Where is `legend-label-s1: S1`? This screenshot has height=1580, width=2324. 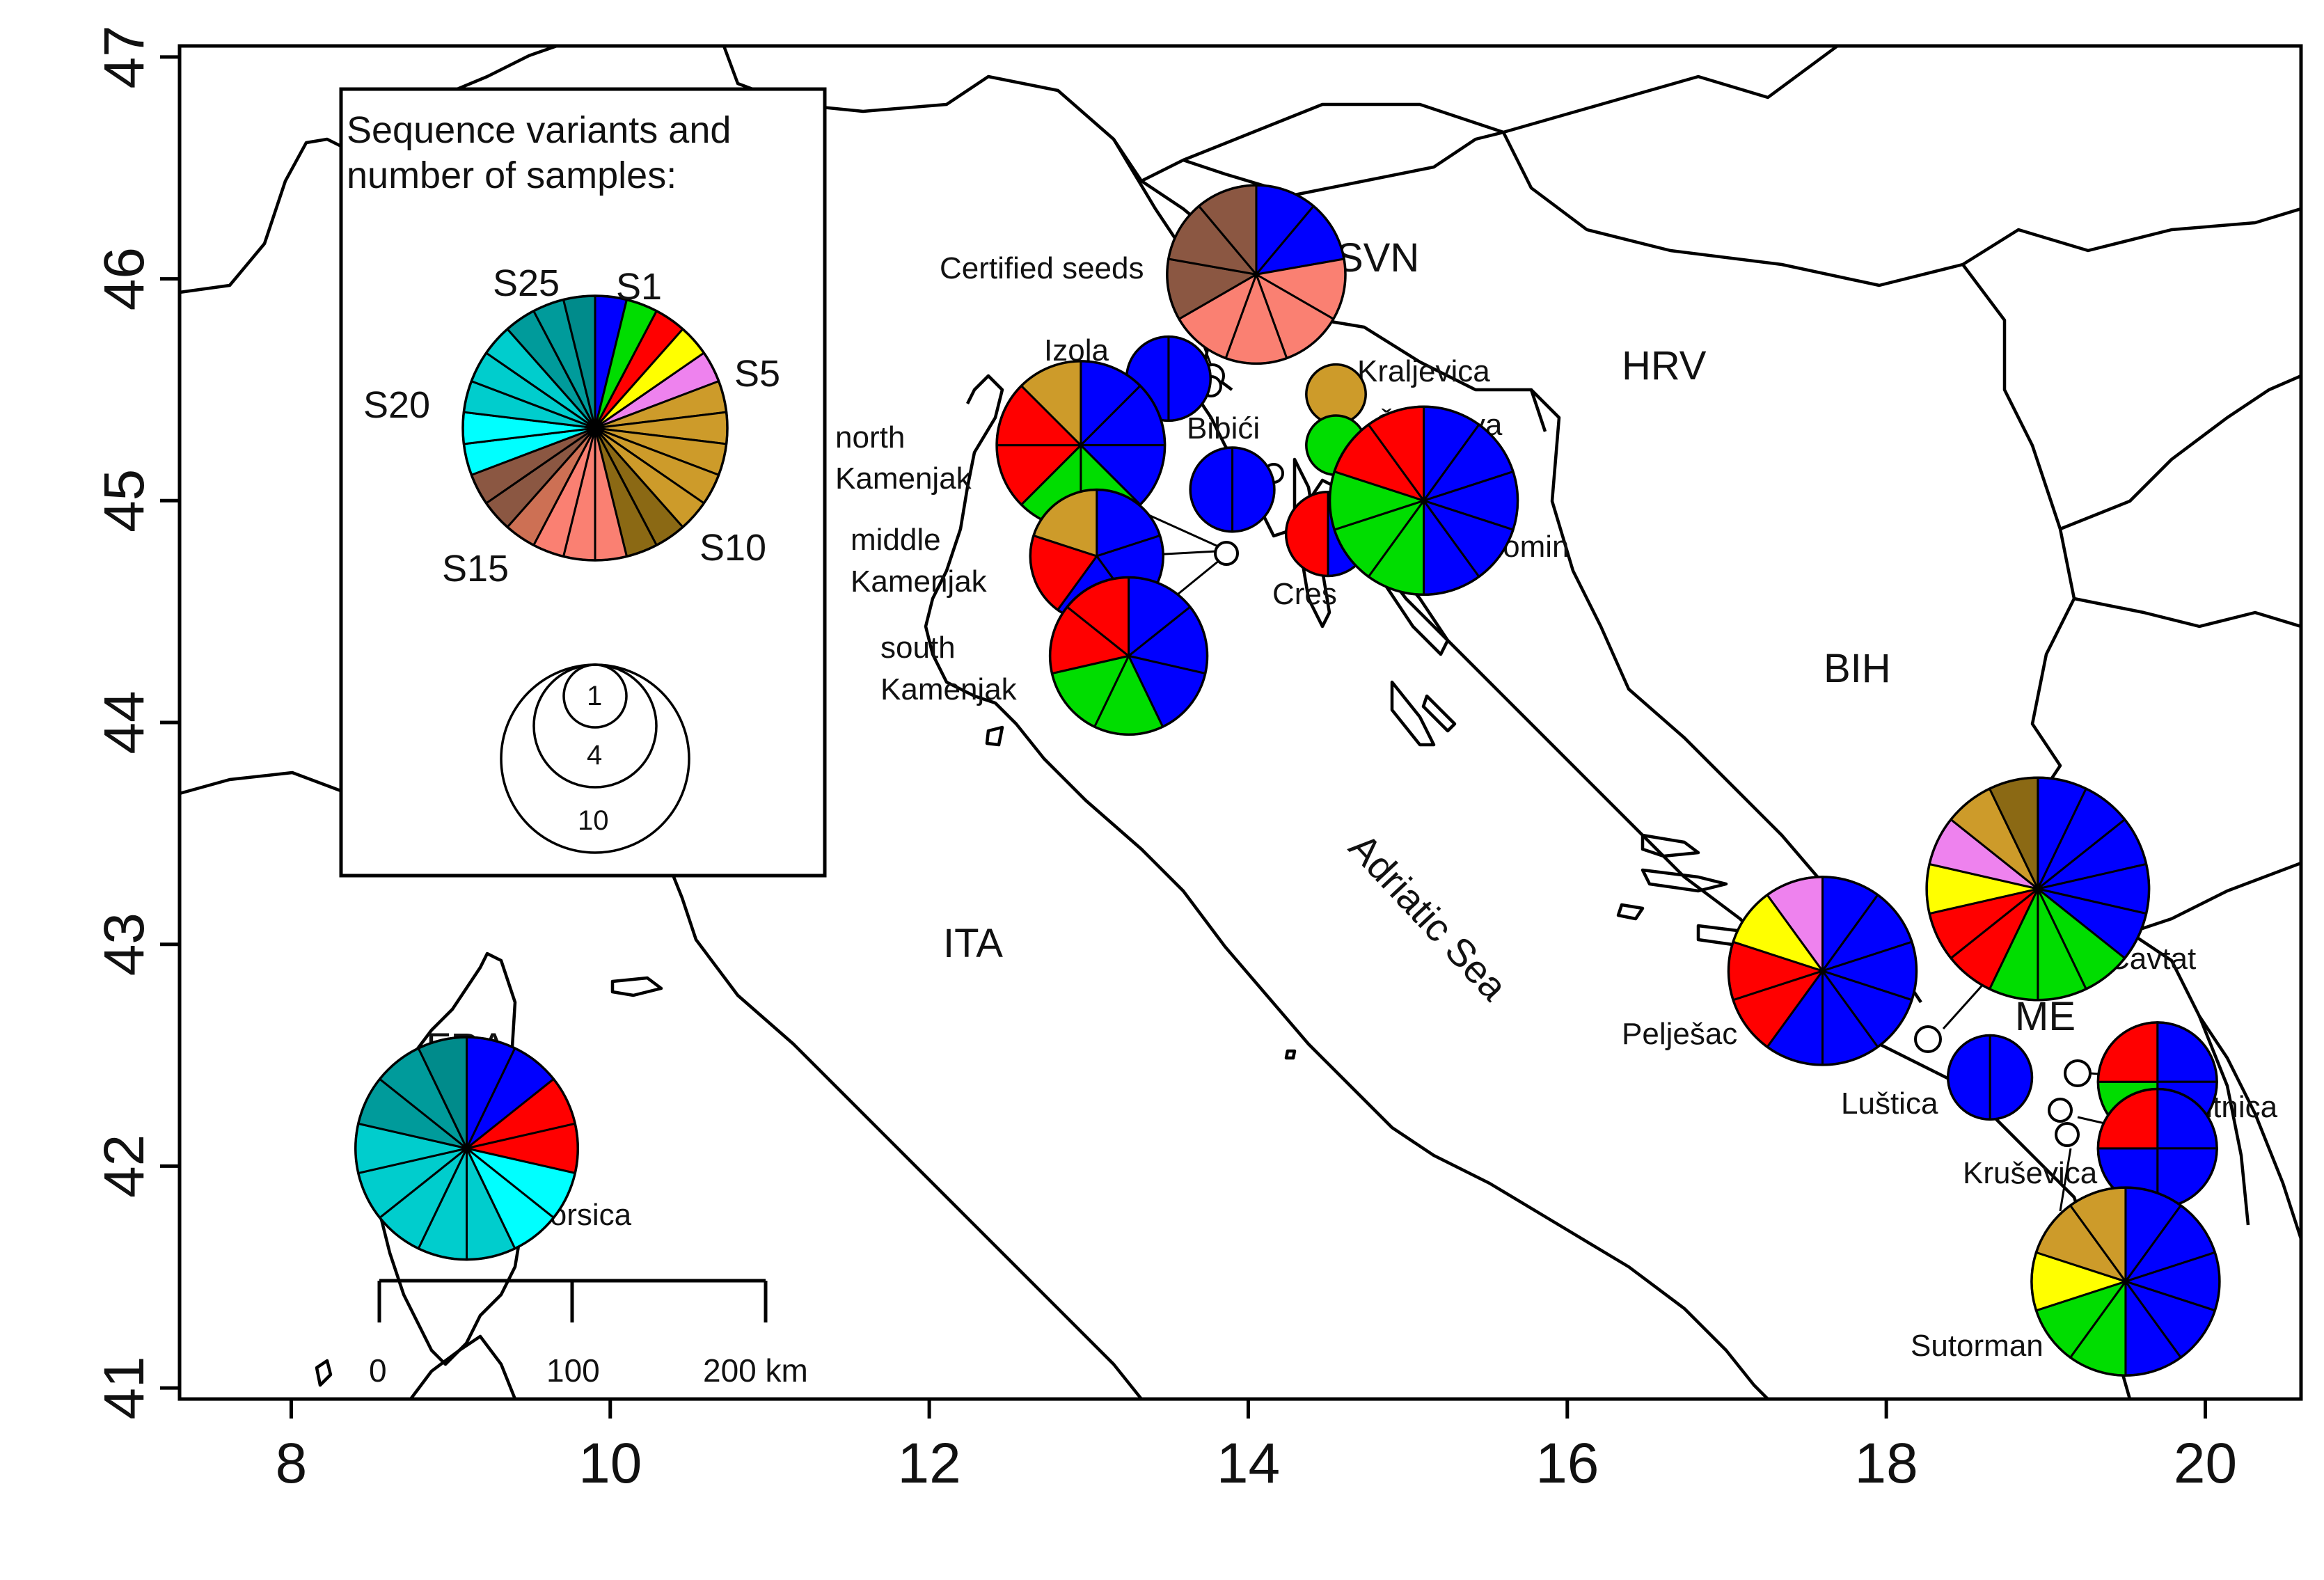
legend-label-s1: S1 is located at coordinates (639, 287).